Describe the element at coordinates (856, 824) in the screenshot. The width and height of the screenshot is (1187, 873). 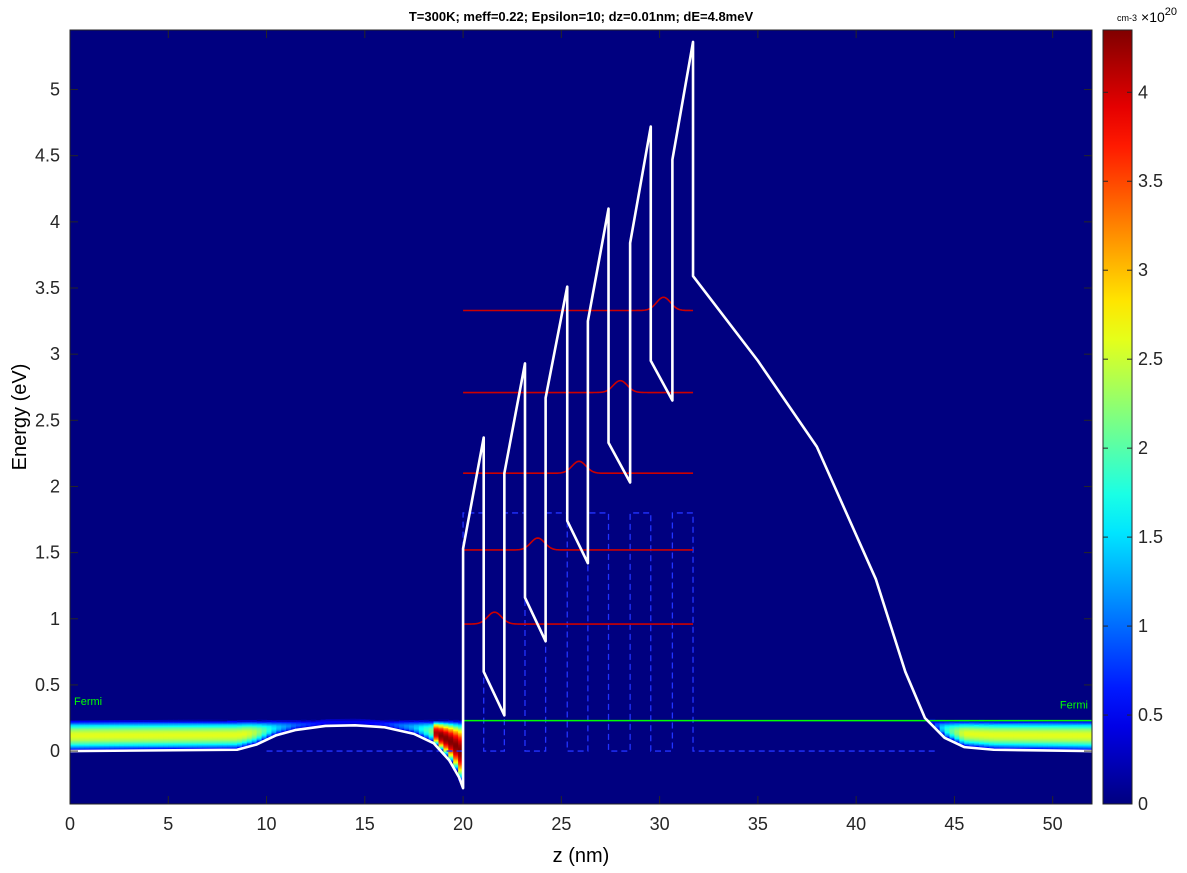
I see `x-tick-label: 40` at that location.